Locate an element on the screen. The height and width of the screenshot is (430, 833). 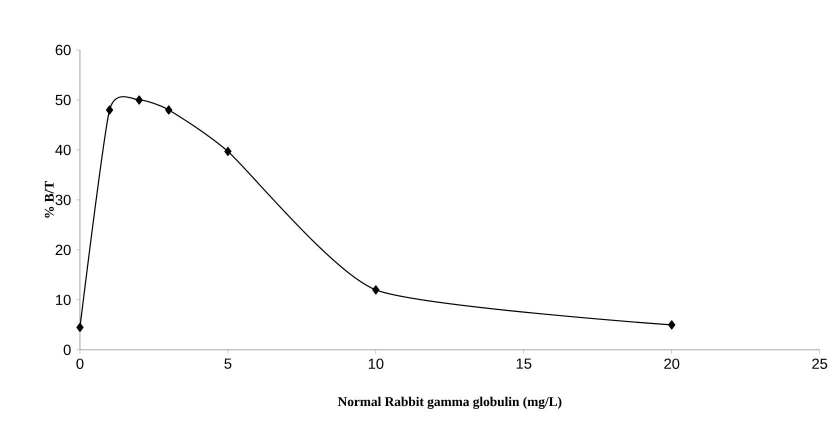
y-tick-label: 20 is located at coordinates (63, 250).